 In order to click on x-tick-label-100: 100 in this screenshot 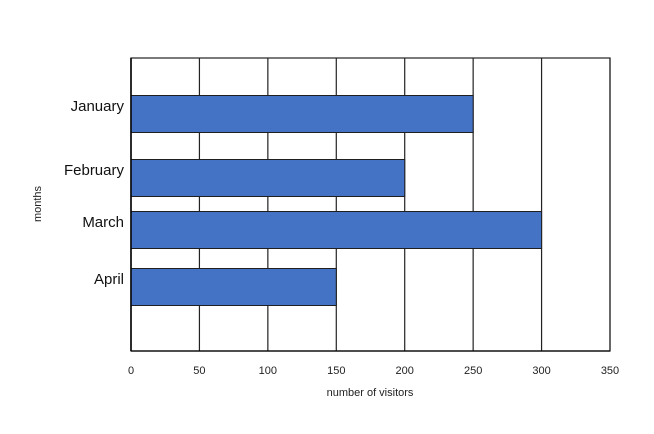, I will do `click(268, 371)`.